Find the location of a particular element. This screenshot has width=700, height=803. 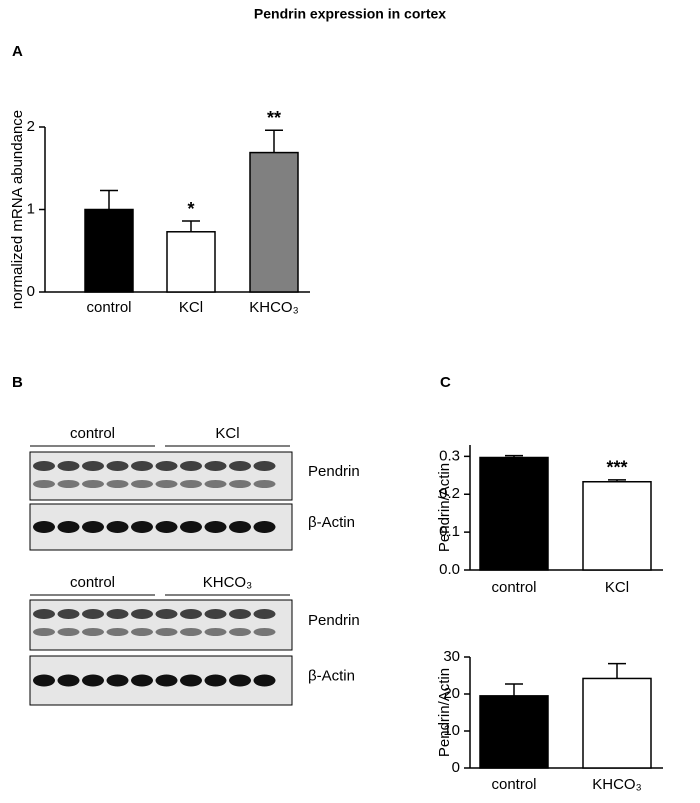

significance: *** is located at coordinates (616, 468).